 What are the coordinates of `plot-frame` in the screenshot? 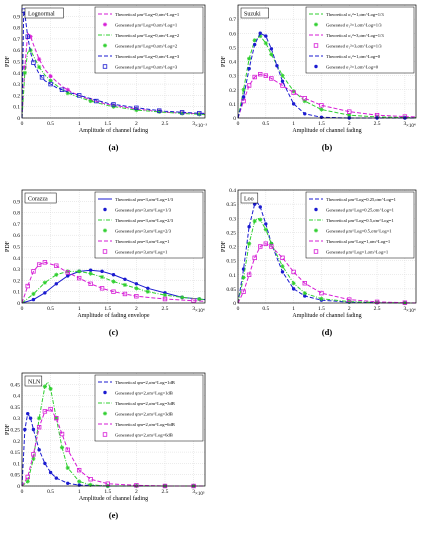 It's located at (327, 61).